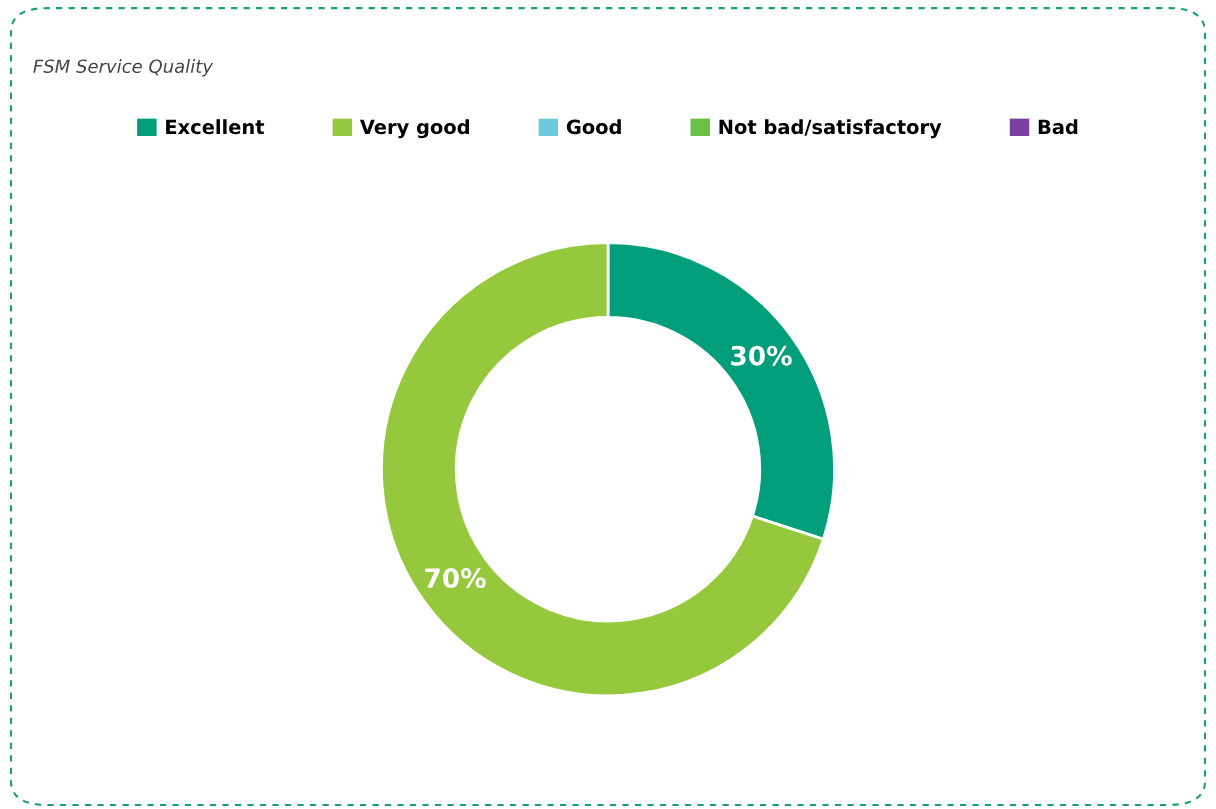 The width and height of the screenshot is (1216, 809). What do you see at coordinates (215, 127) in the screenshot?
I see `legend-label: Excellent` at bounding box center [215, 127].